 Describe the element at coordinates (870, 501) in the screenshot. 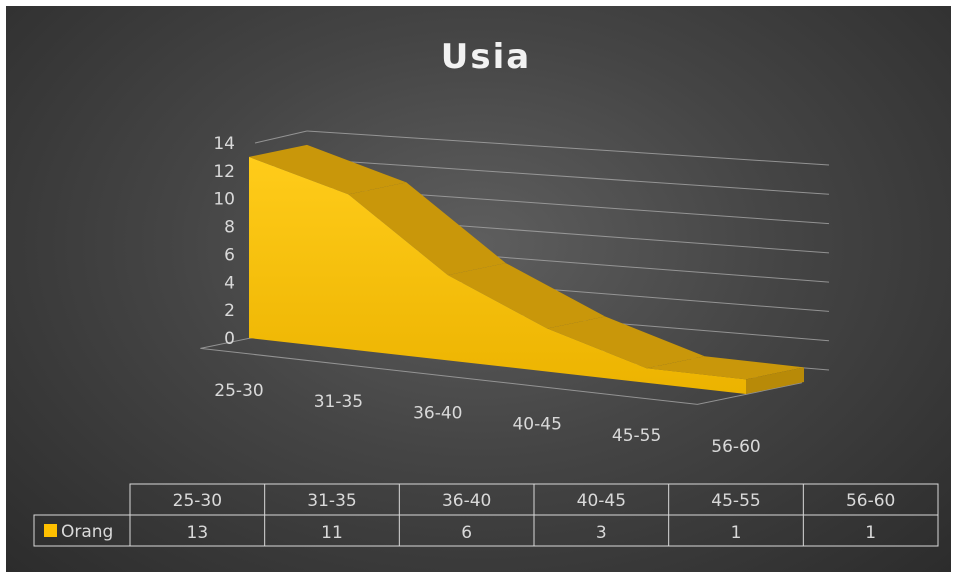

I see `table-header-cell: 56-60` at that location.